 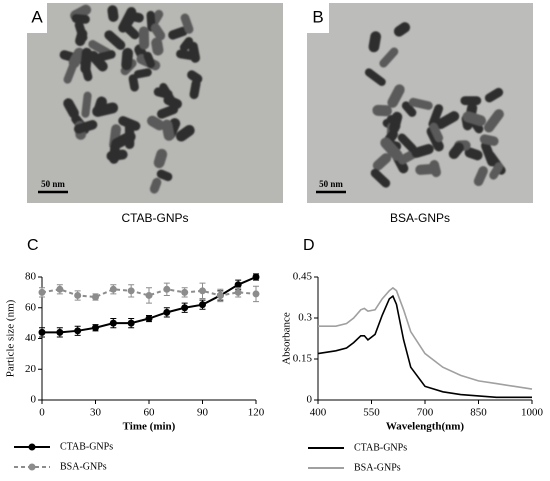 I want to click on y-tick-label: 60, so click(x=31, y=307).